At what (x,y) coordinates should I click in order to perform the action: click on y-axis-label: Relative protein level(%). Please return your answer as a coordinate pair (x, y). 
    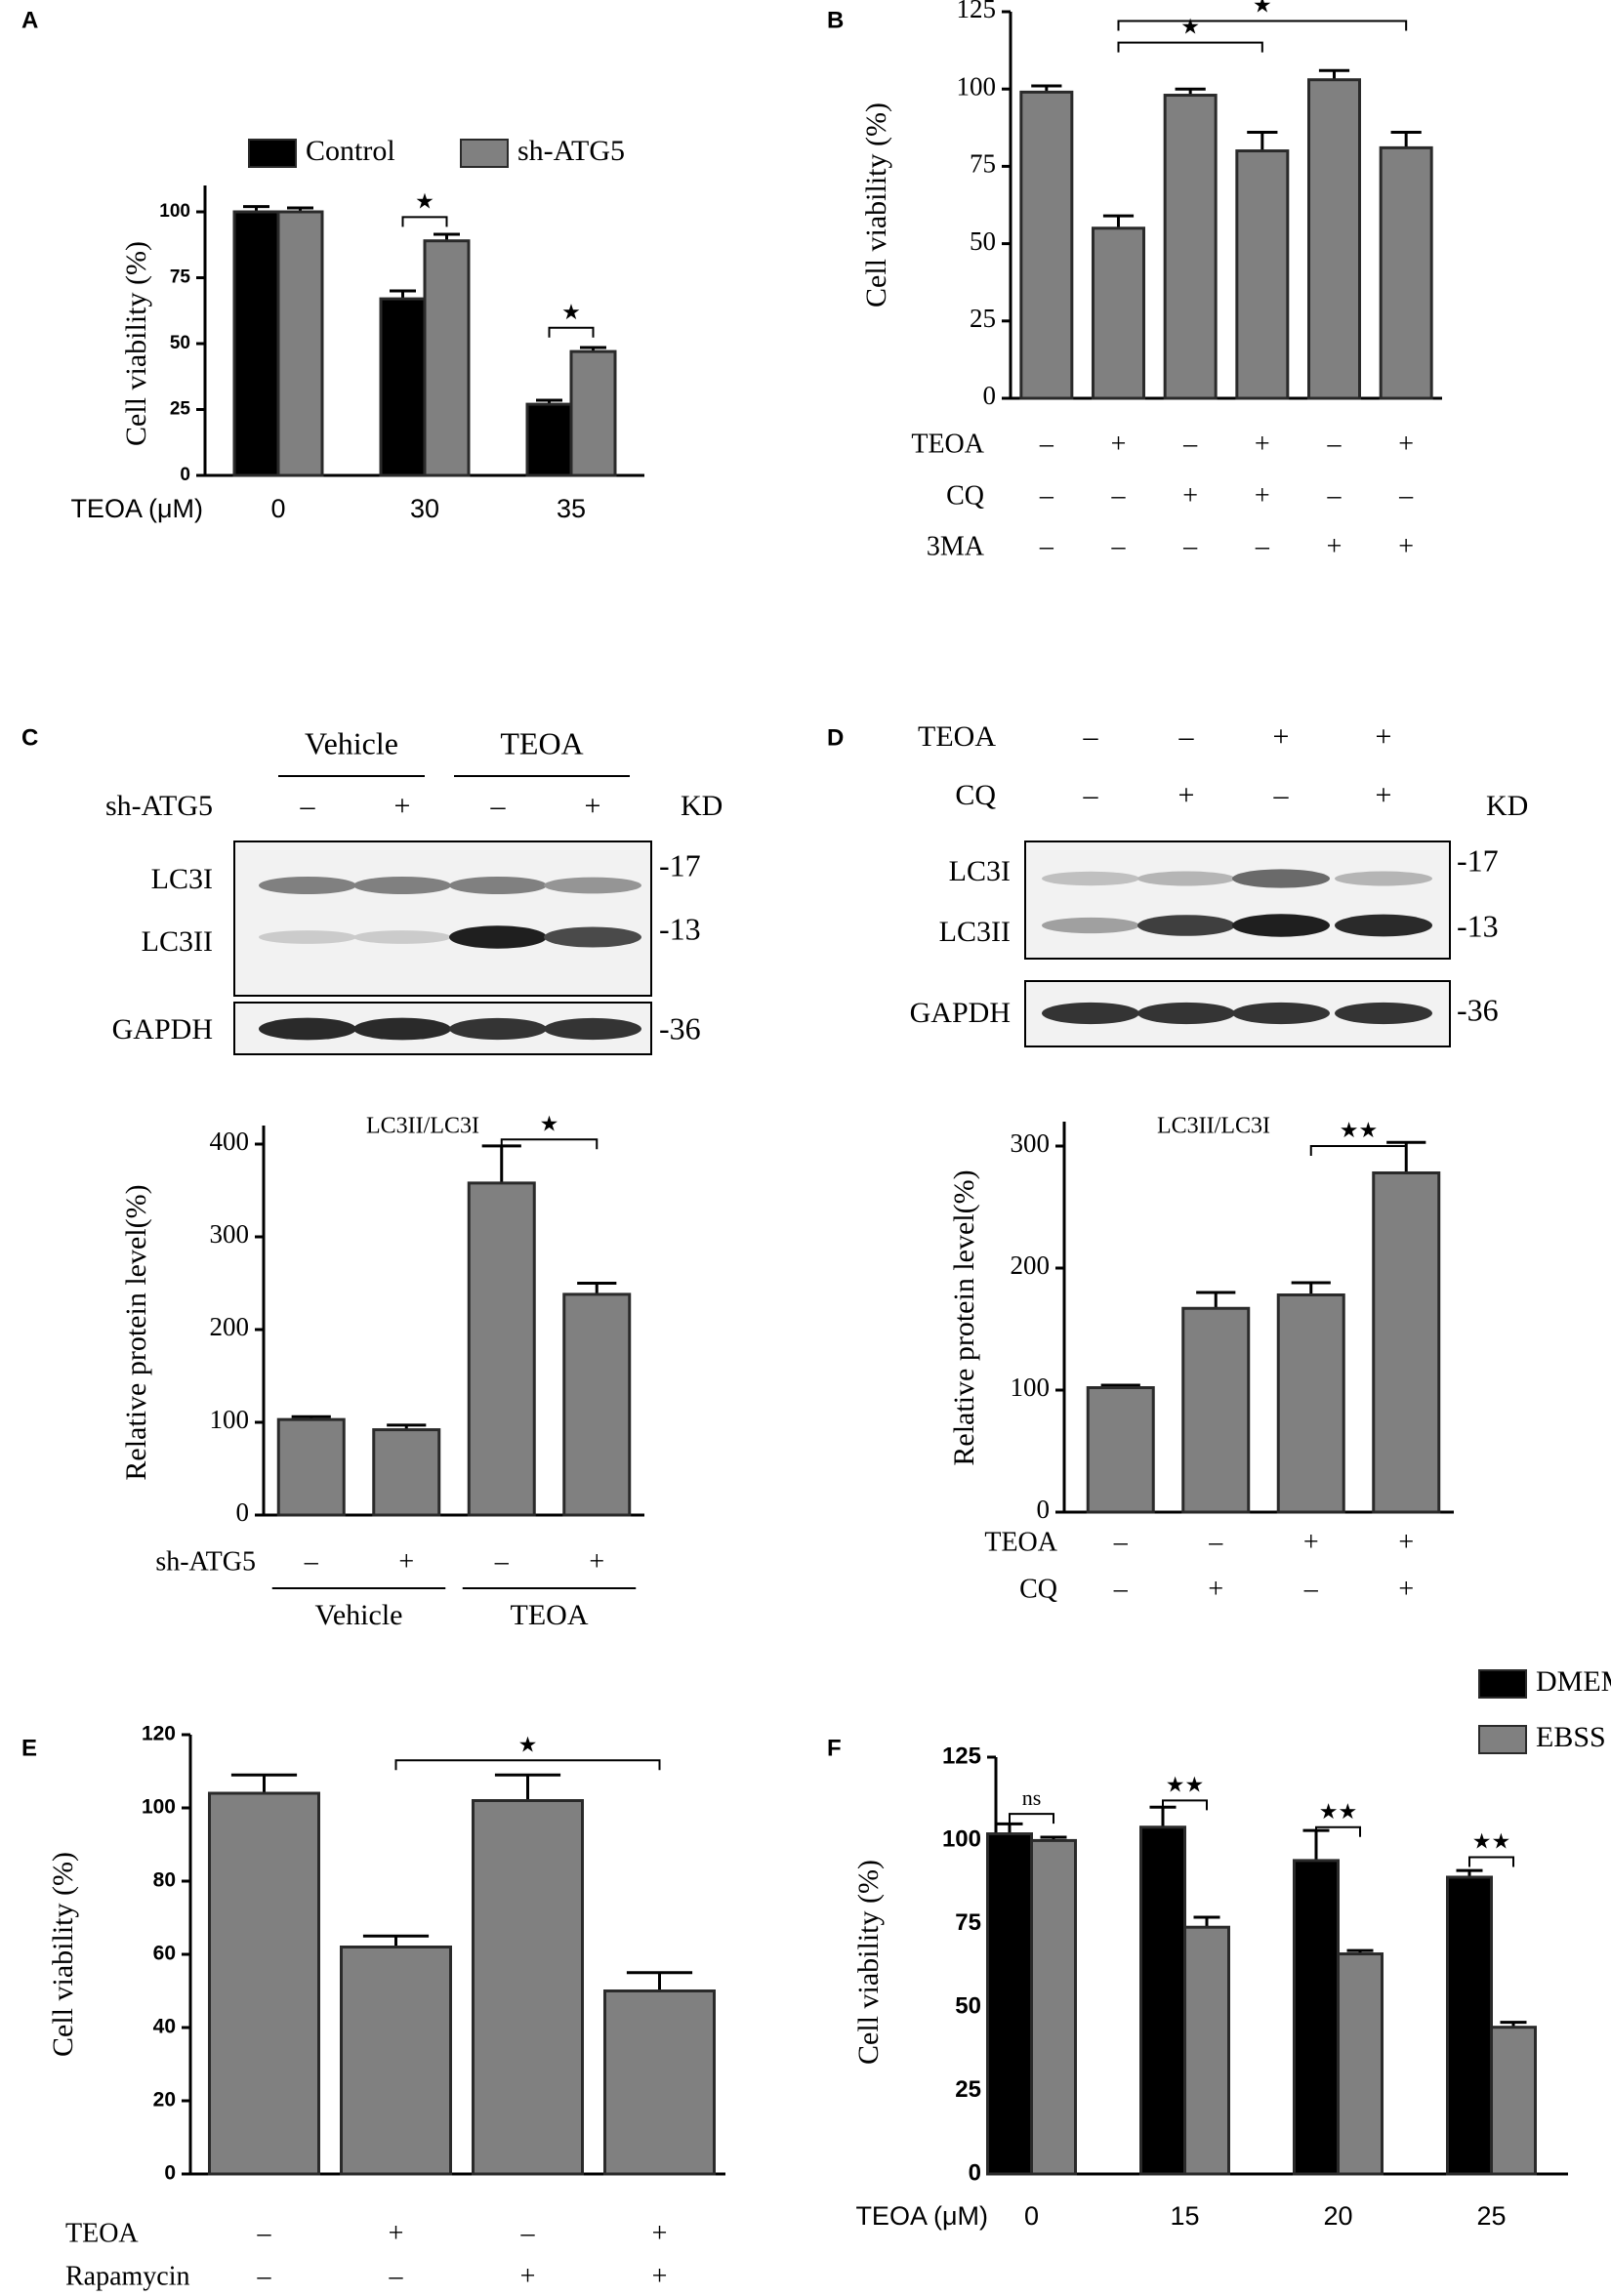
    Looking at the image, I should click on (136, 1332).